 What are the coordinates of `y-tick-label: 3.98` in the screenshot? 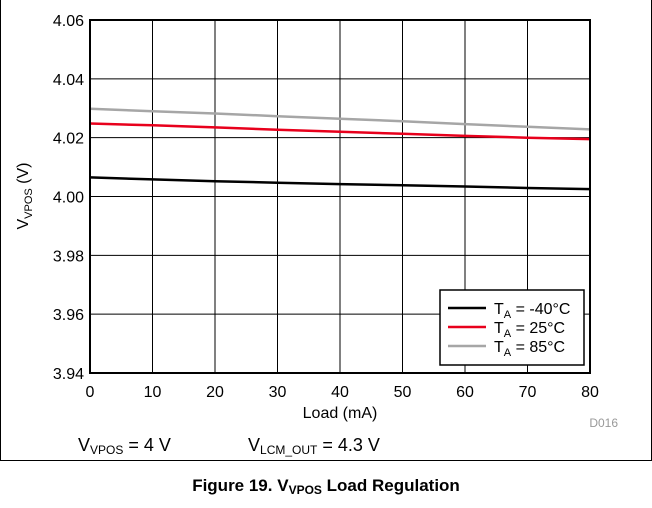 It's located at (68, 256).